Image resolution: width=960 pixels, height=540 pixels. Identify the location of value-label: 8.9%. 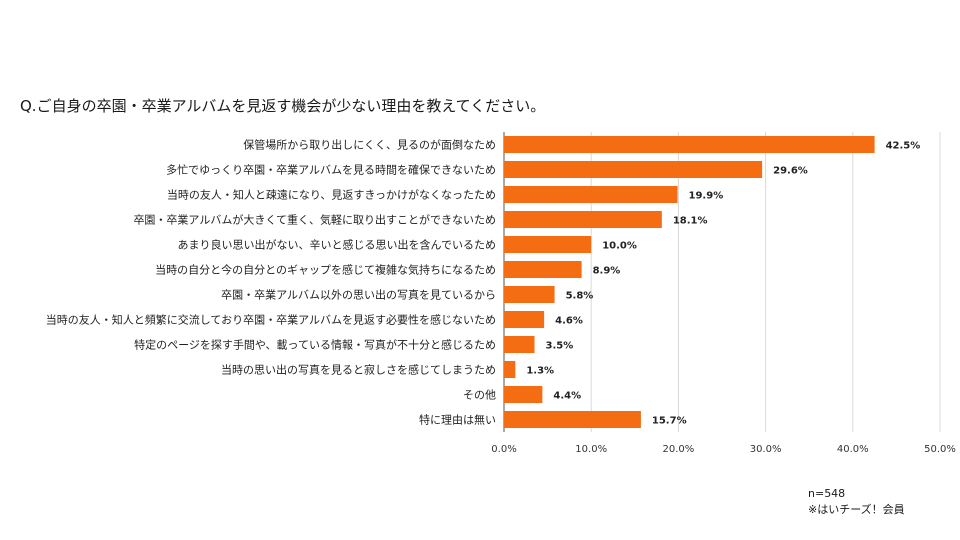
(607, 271).